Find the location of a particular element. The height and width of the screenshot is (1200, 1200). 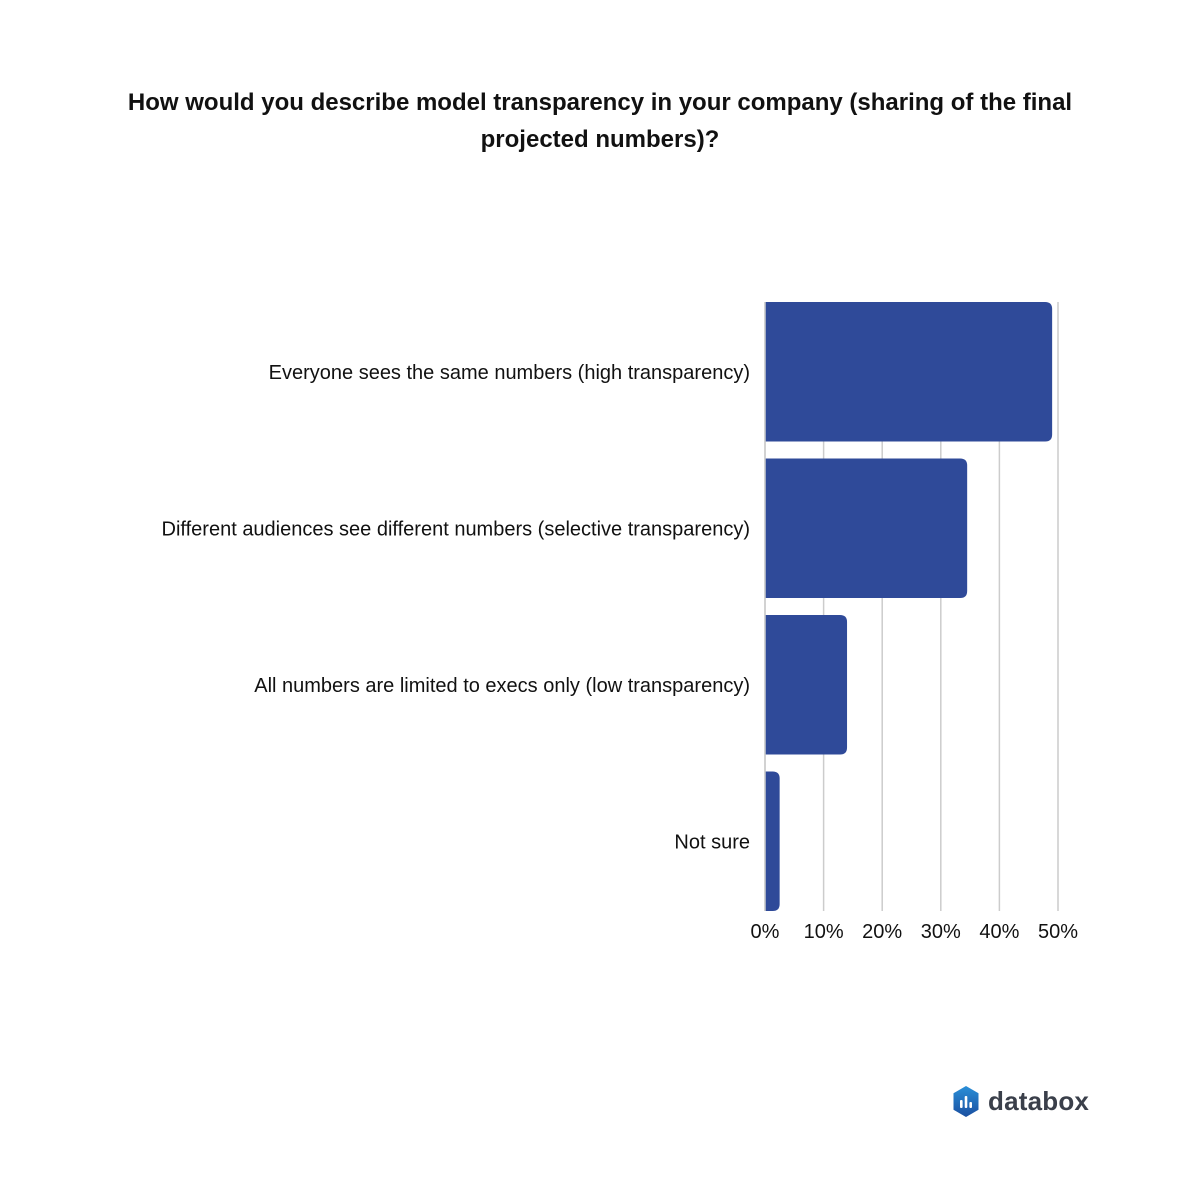

category-label: Not sure is located at coordinates (712, 842).